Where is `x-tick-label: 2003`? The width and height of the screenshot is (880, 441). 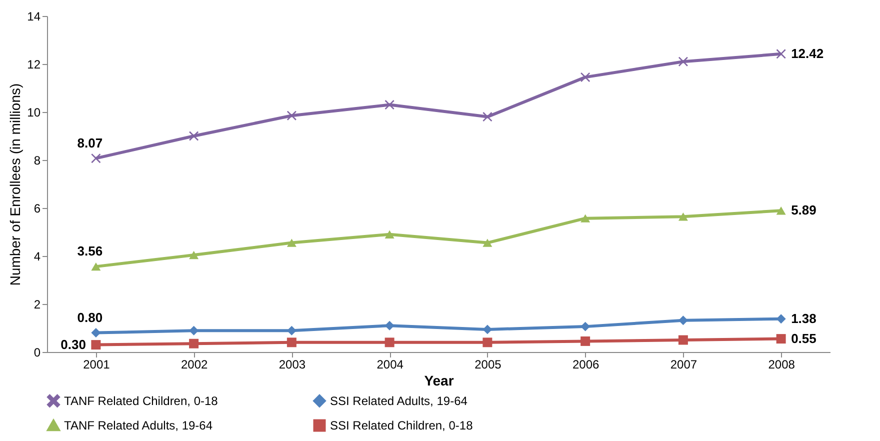 x-tick-label: 2003 is located at coordinates (292, 365).